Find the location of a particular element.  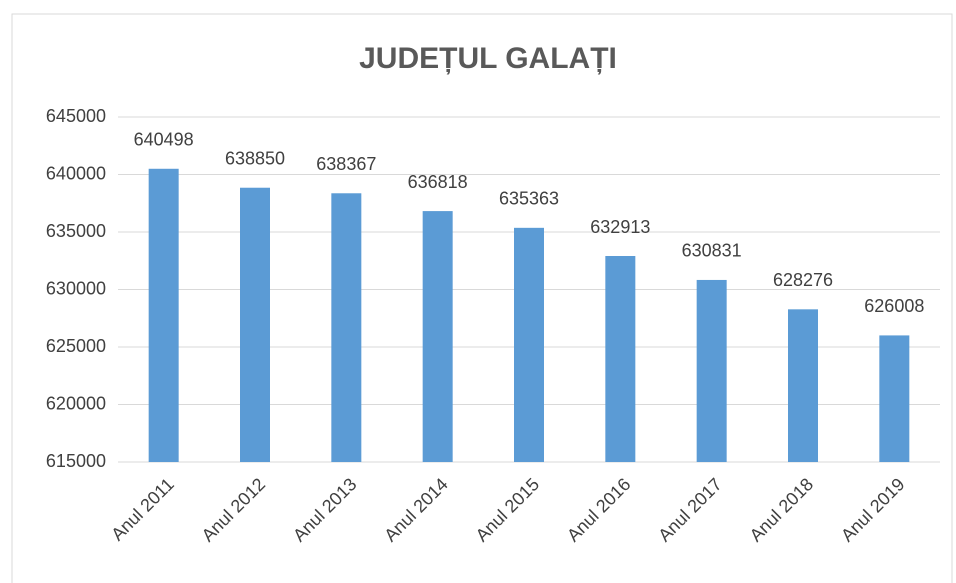

x-tick-label: Anul 2014 is located at coordinates (415, 509).